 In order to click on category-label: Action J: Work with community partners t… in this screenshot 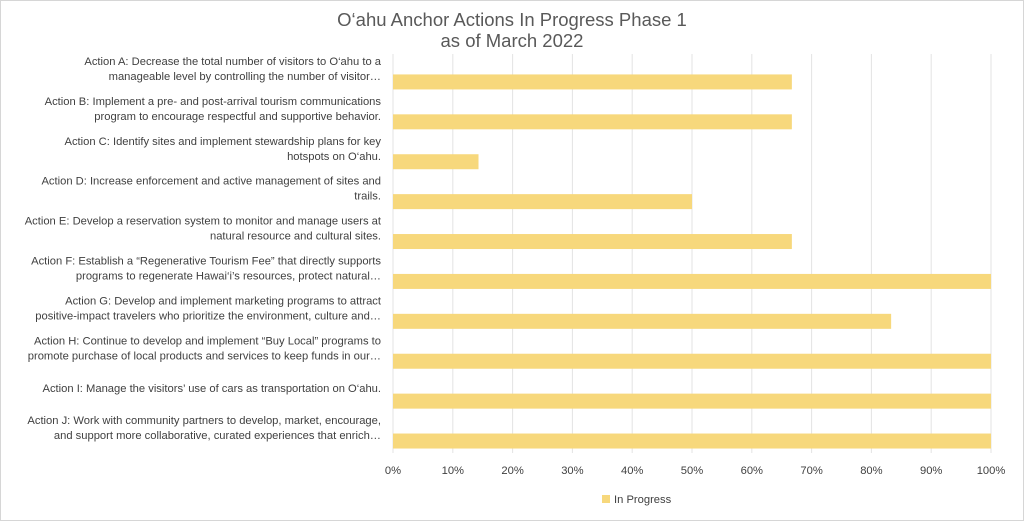, I will do `click(204, 421)`.